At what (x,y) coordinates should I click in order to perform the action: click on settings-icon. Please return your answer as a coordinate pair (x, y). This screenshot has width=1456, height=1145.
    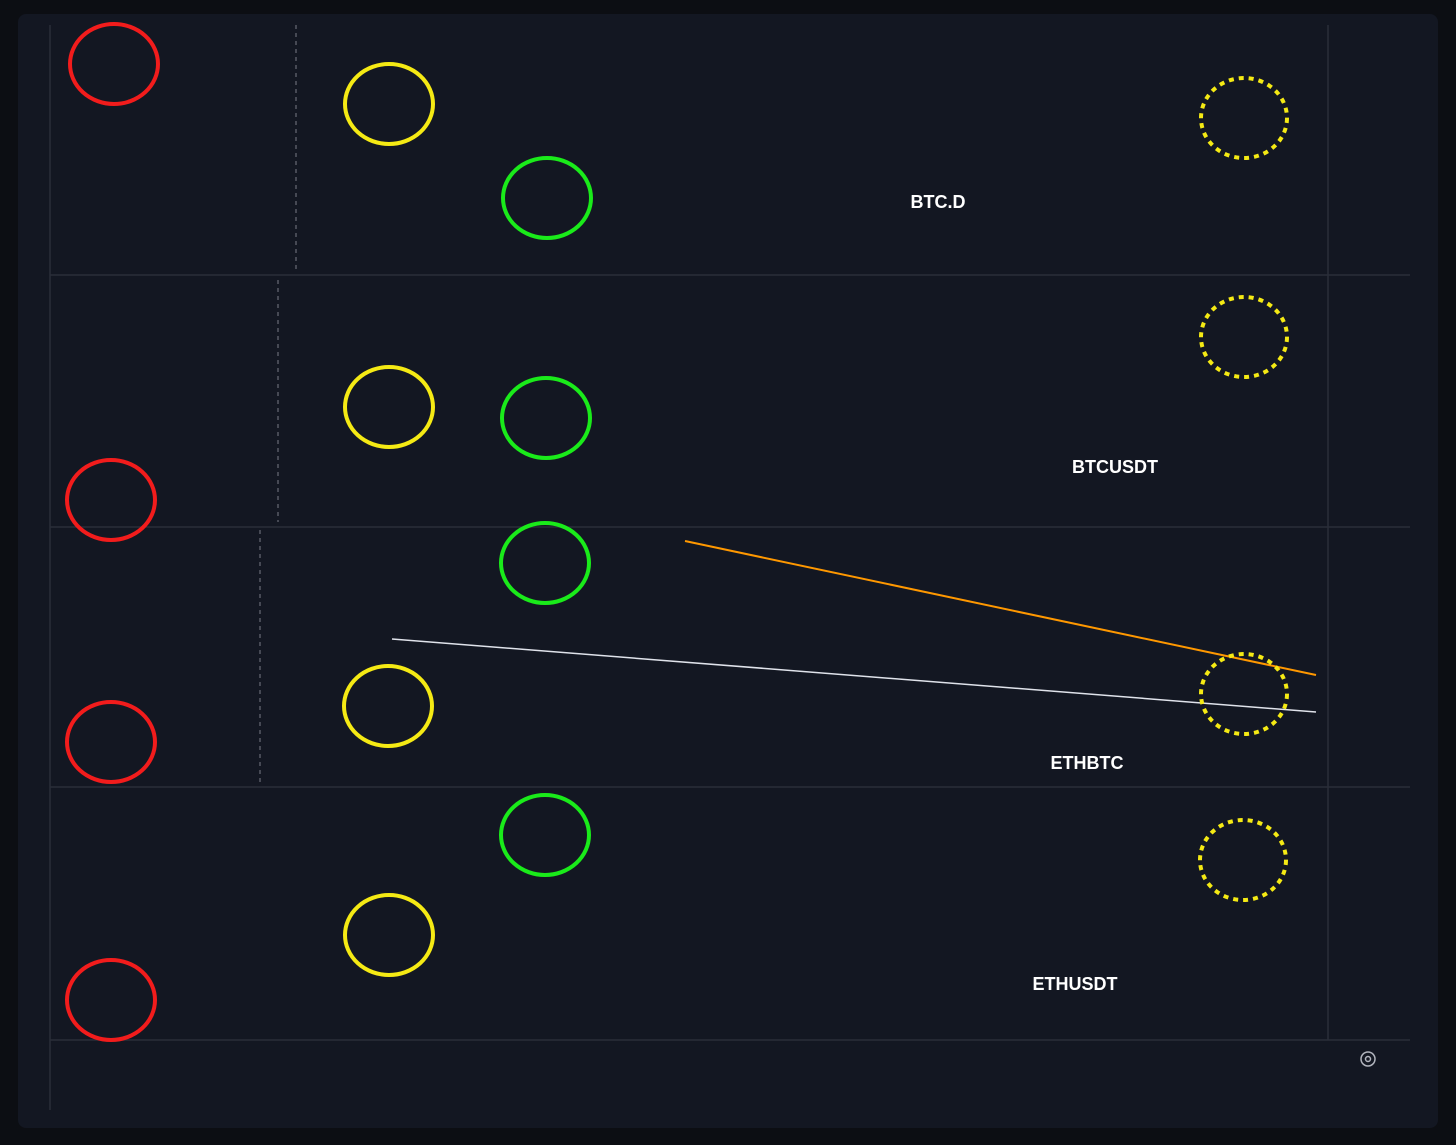
    Looking at the image, I should click on (1368, 1059).